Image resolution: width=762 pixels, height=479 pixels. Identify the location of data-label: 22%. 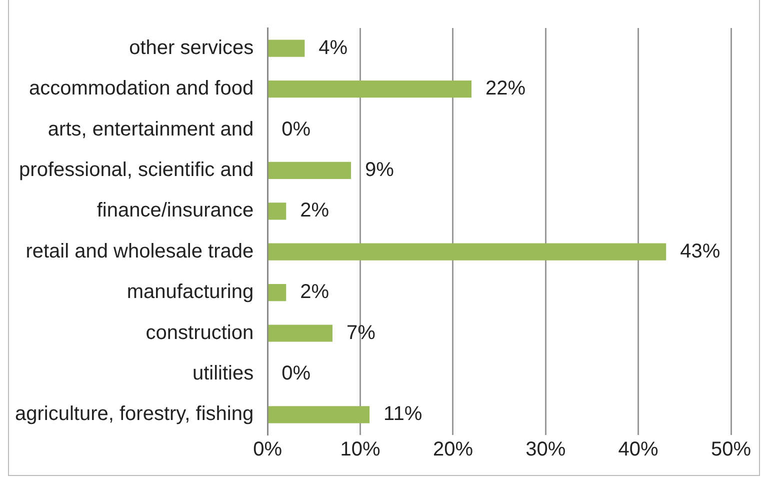
(506, 89).